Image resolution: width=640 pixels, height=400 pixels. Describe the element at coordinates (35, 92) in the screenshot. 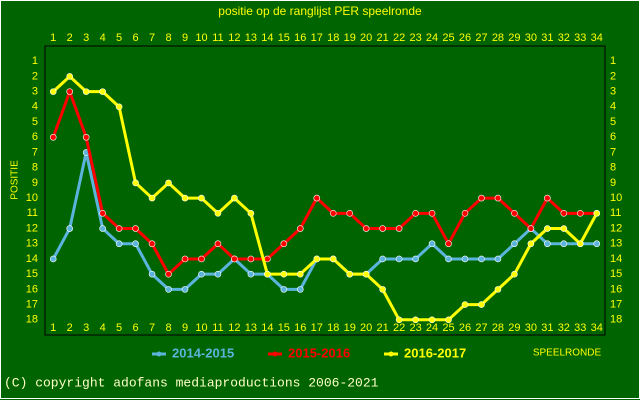

I see `y-tick-label: 3` at that location.